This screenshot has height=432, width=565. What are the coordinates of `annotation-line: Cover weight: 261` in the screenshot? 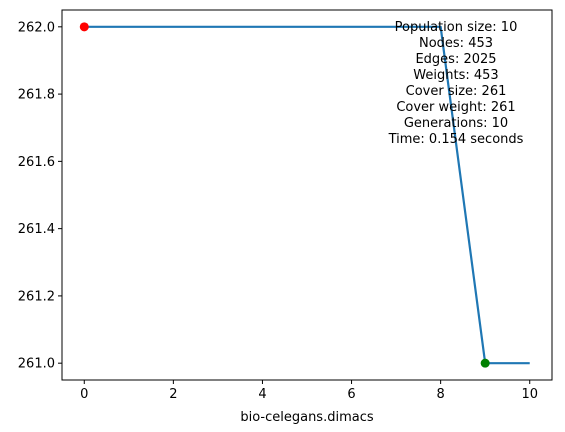 It's located at (455, 107).